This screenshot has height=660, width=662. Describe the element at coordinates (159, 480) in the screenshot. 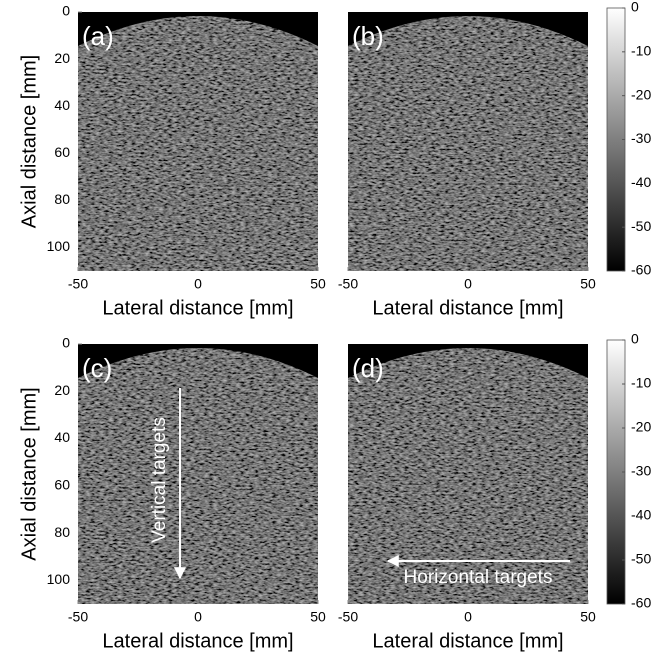

I see `annotation: Vertical targets` at that location.